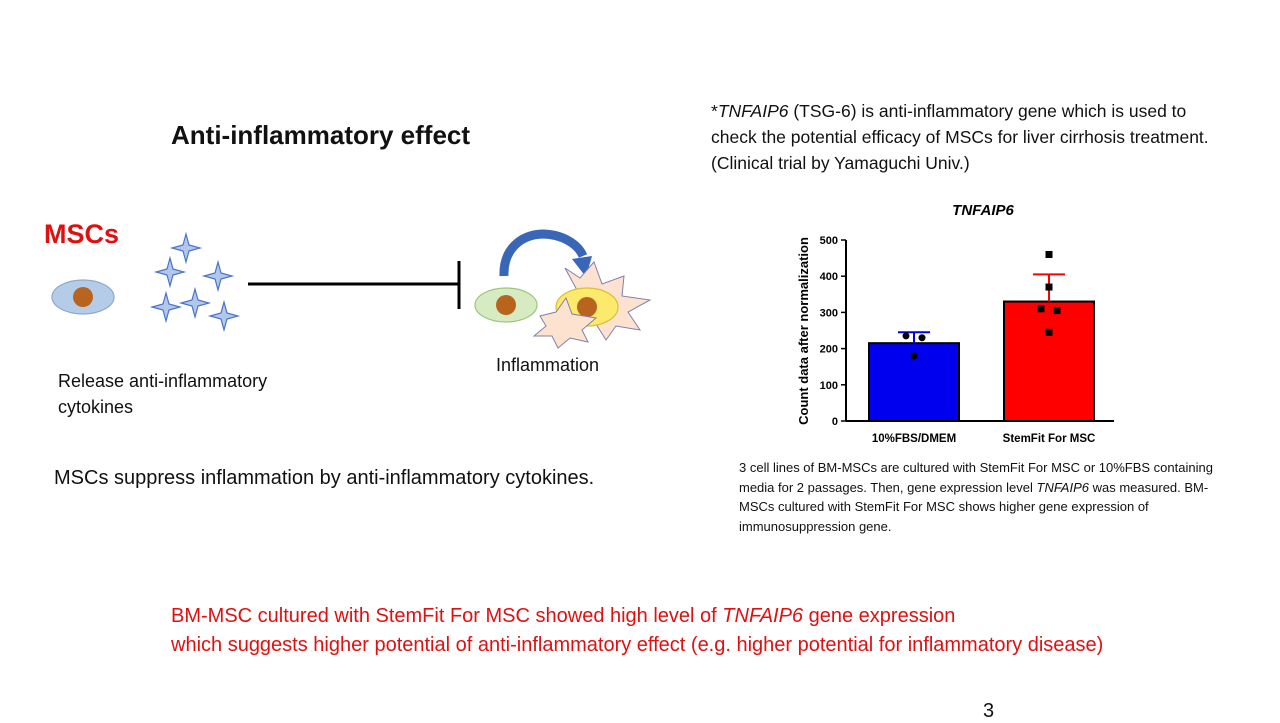 Image resolution: width=1280 pixels, height=723 pixels. I want to click on note-prefix: *, so click(714, 111).